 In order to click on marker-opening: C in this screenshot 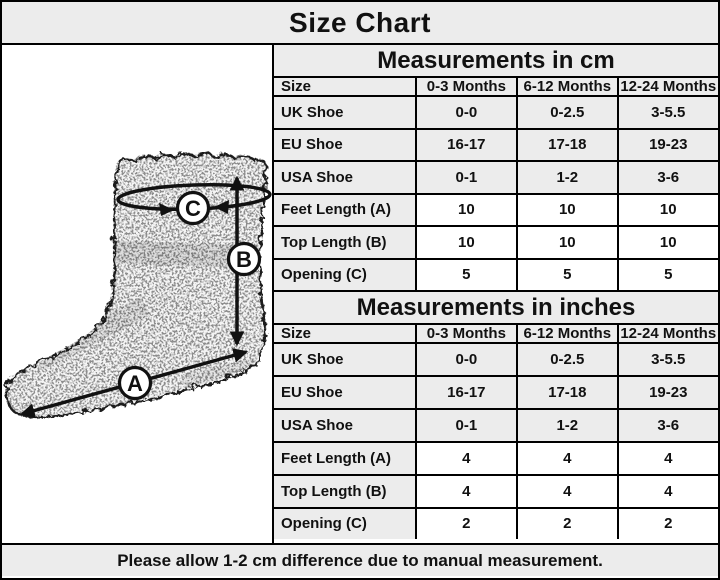, I will do `click(193, 208)`.